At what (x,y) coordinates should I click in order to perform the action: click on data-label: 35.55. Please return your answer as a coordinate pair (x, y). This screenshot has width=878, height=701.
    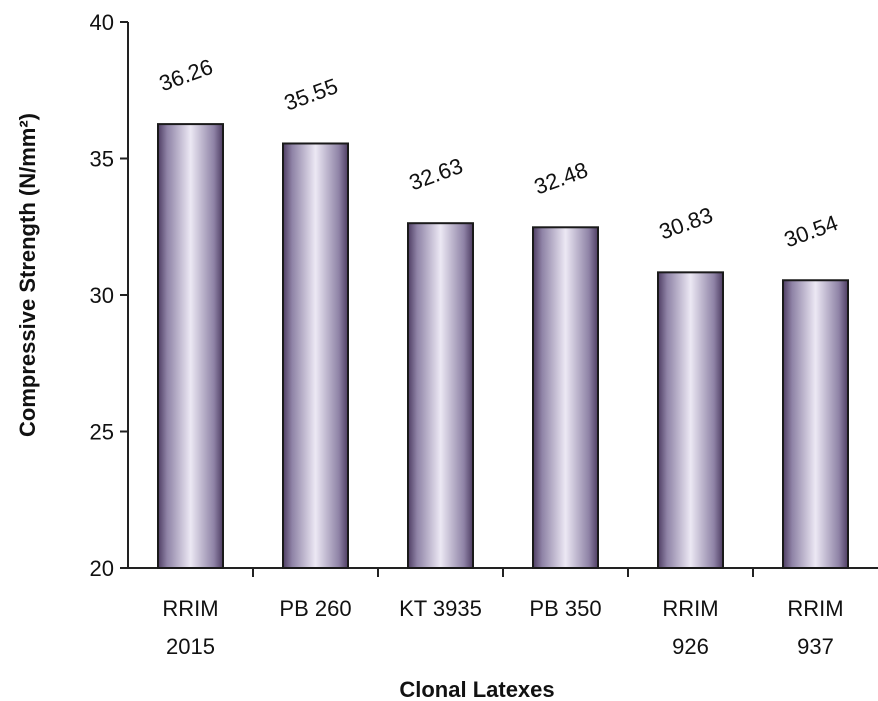
    Looking at the image, I should click on (311, 94).